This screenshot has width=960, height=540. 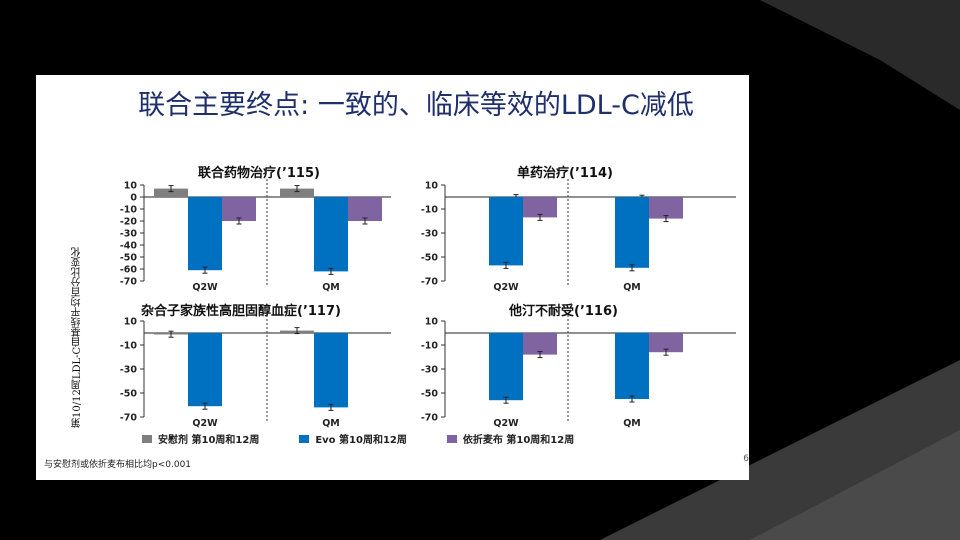 I want to click on chart-3-bar-evo-Q2W, so click(x=506, y=367).